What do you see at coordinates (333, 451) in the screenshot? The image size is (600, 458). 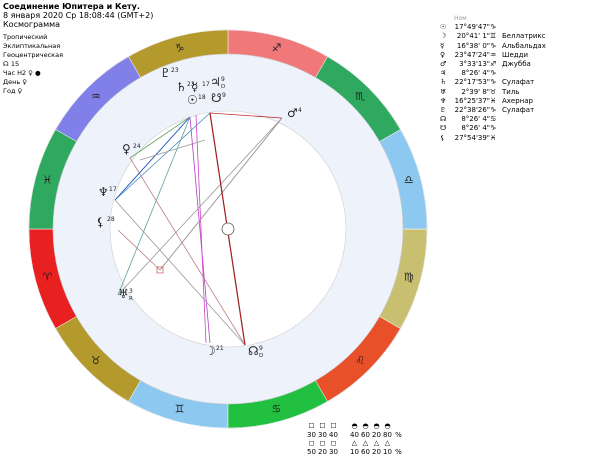 I see `balance-cell: 30` at bounding box center [333, 451].